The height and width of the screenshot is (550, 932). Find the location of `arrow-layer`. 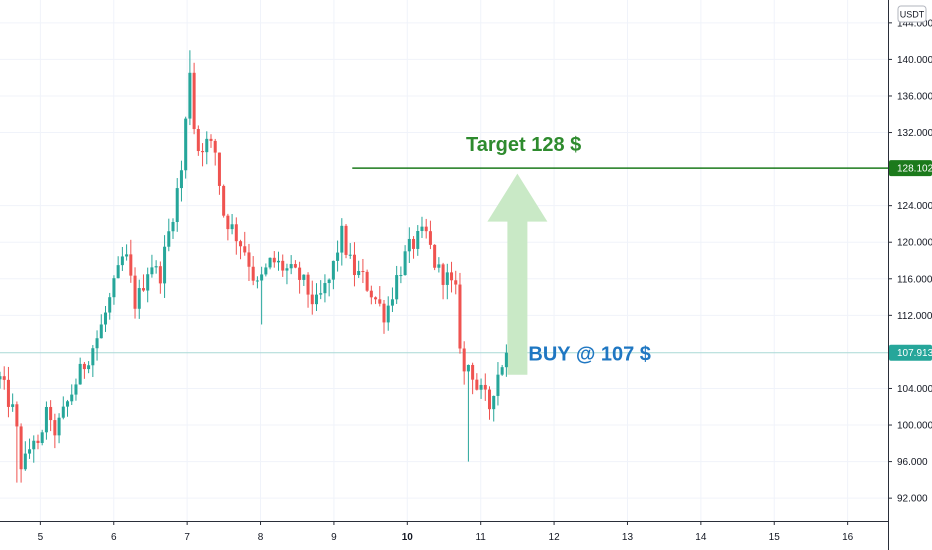

arrow-layer is located at coordinates (517, 274).